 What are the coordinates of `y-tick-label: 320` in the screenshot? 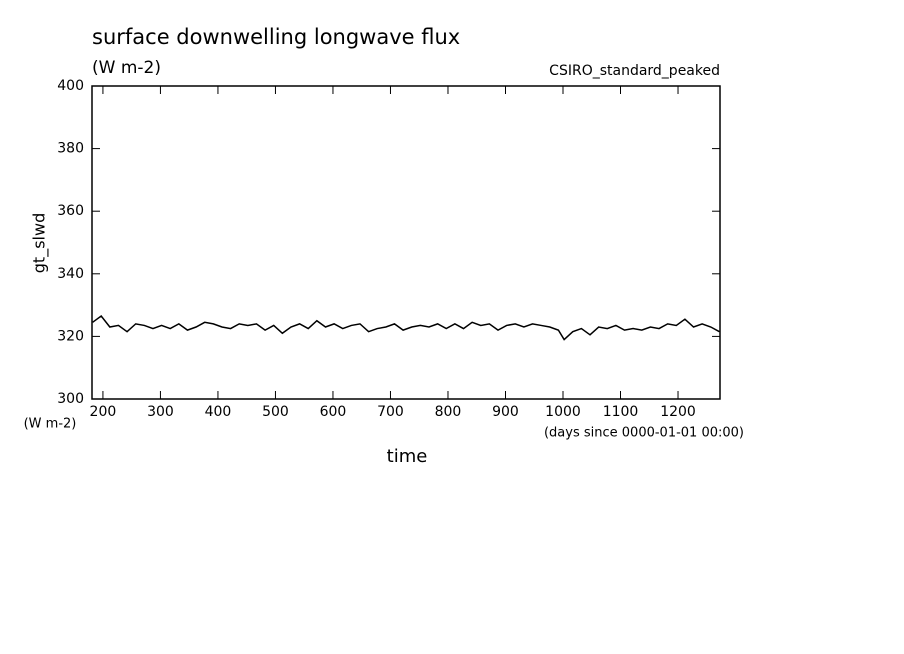 It's located at (70, 336).